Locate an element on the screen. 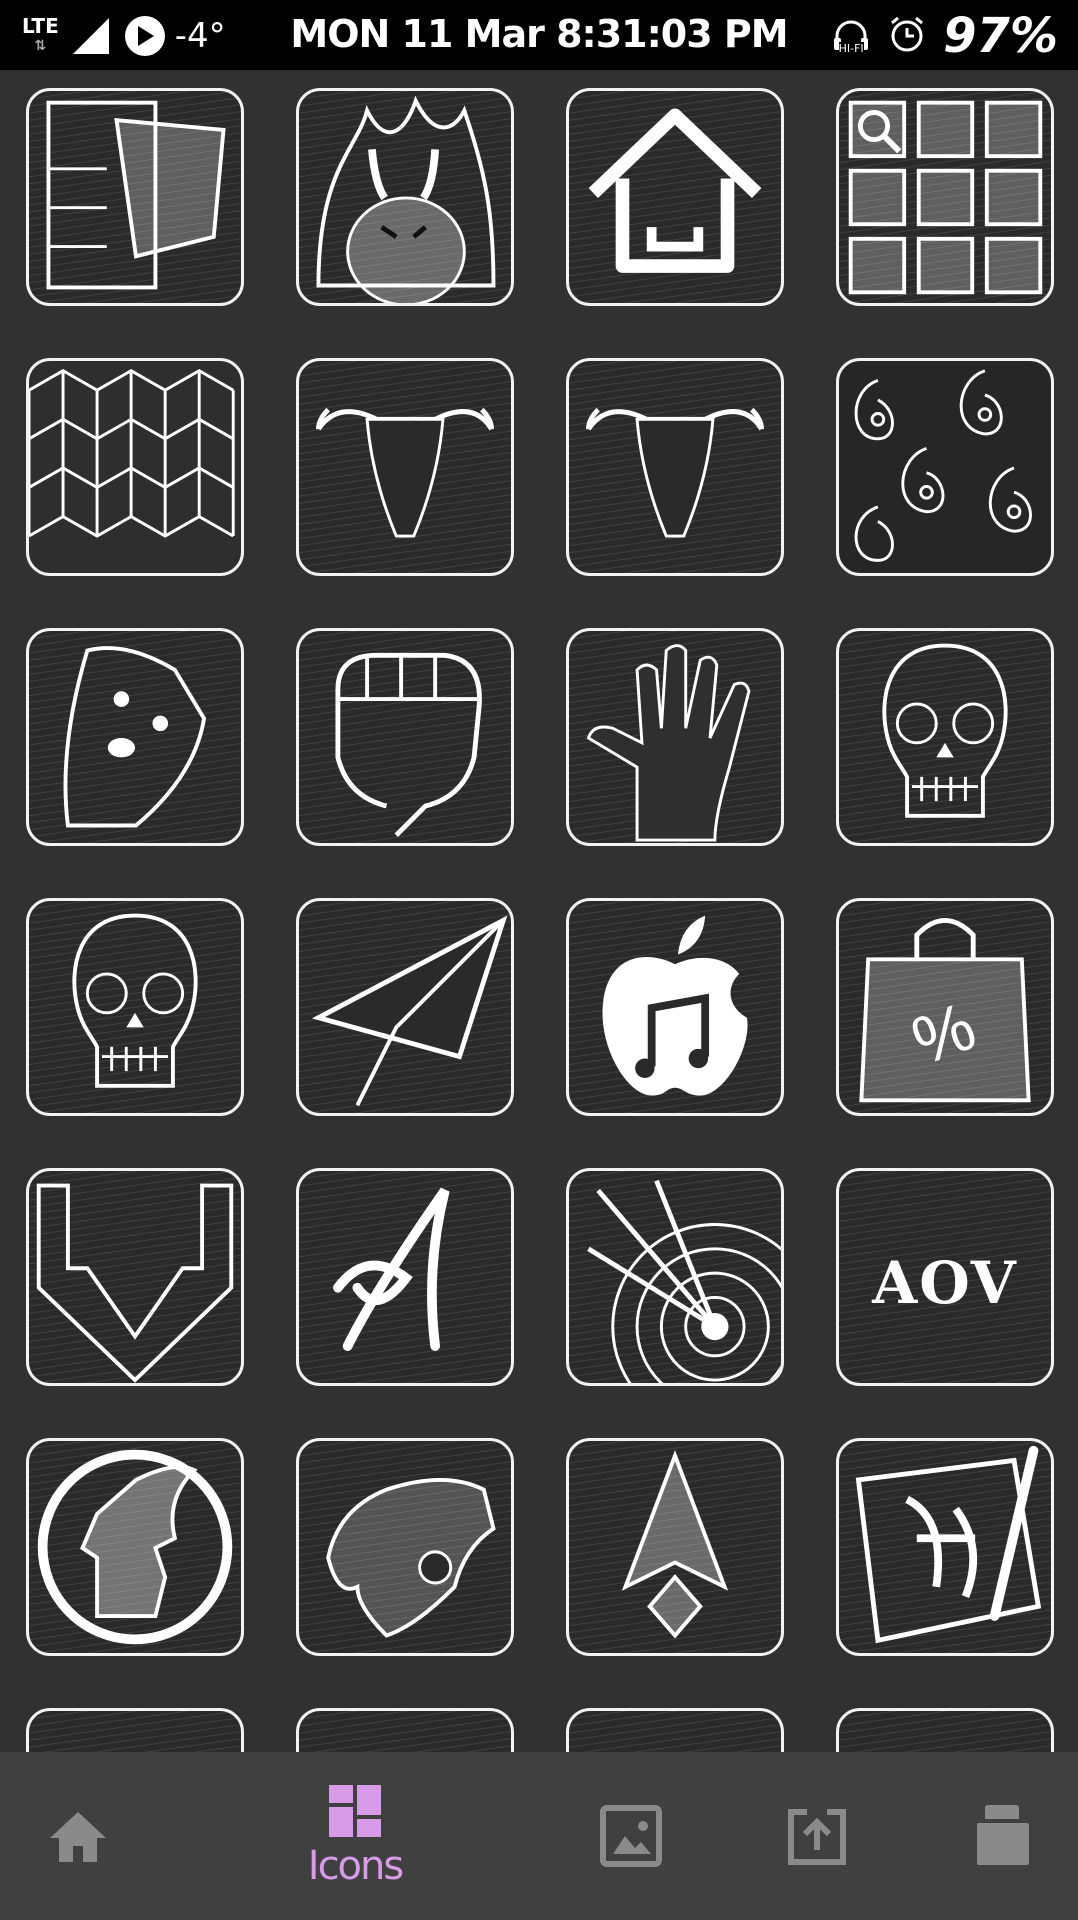  calligraphy-brush-icon is located at coordinates (945, 1547).